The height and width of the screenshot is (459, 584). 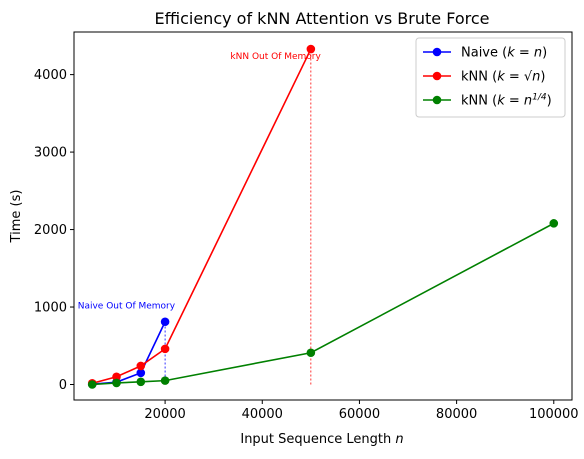 I want to click on x-tick-label-4: 100000, so click(x=554, y=414).